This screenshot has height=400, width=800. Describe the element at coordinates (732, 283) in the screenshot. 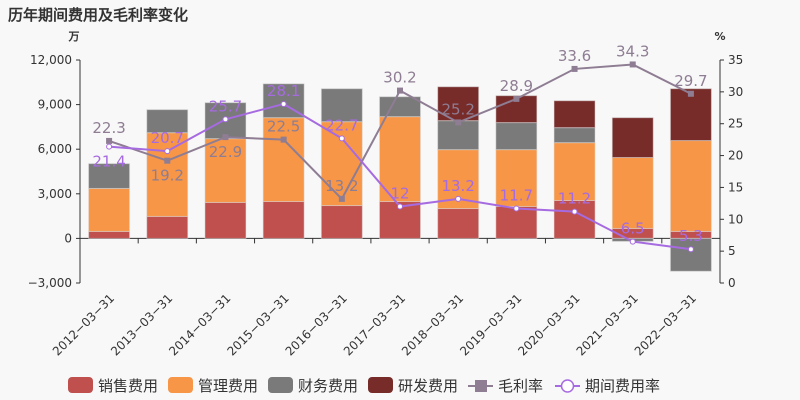

I see `y-right-tick-label: 0` at that location.